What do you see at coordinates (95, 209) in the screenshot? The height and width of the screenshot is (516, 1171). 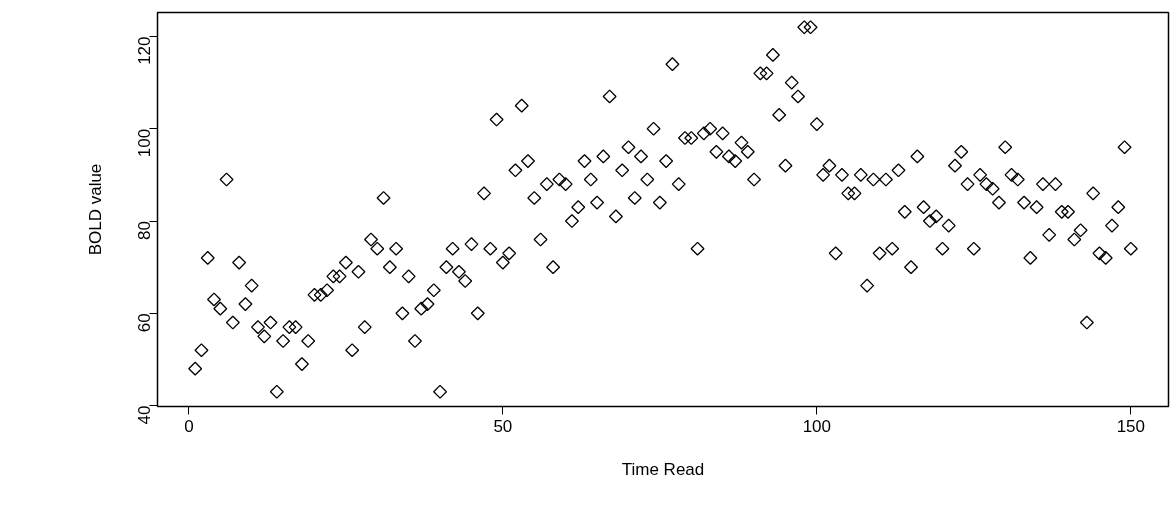 I see `y-axis-title: BOLD value` at bounding box center [95, 209].